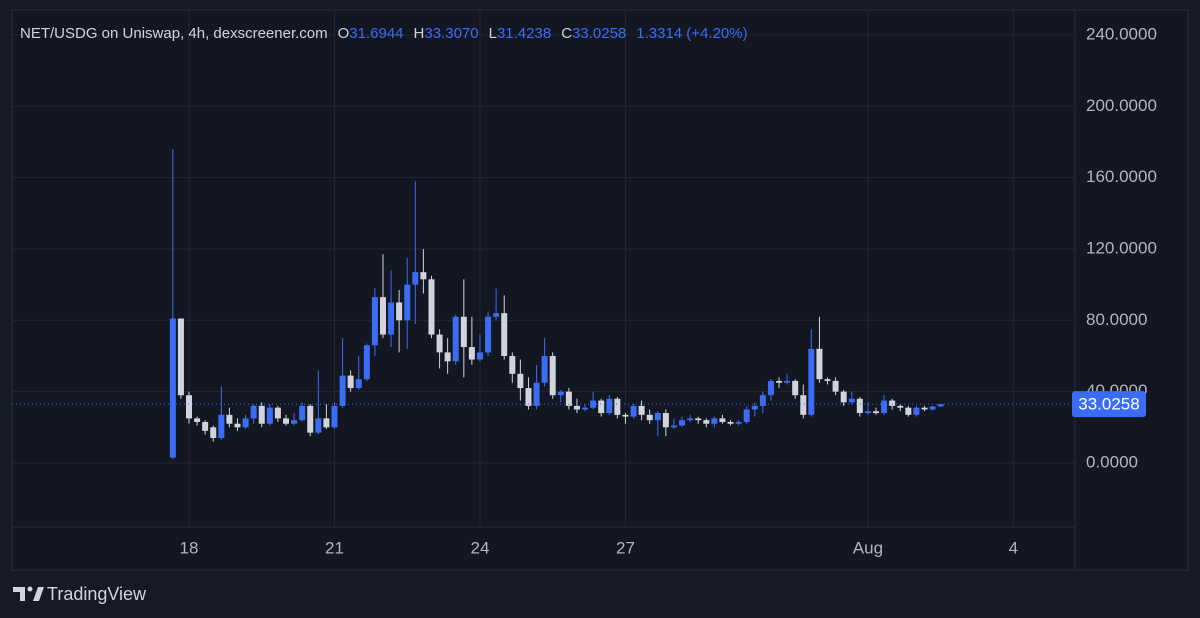 The height and width of the screenshot is (618, 1200). What do you see at coordinates (1116, 319) in the screenshot?
I see `y-tick-label: 80.0000` at bounding box center [1116, 319].